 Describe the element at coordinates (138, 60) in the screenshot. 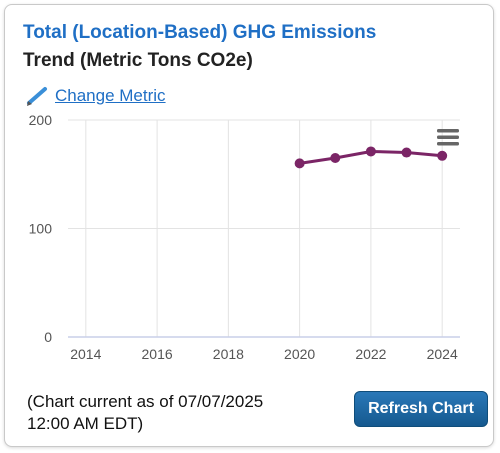

I see `widget-subtitle: Trend (Metric Tons CO2e)` at that location.